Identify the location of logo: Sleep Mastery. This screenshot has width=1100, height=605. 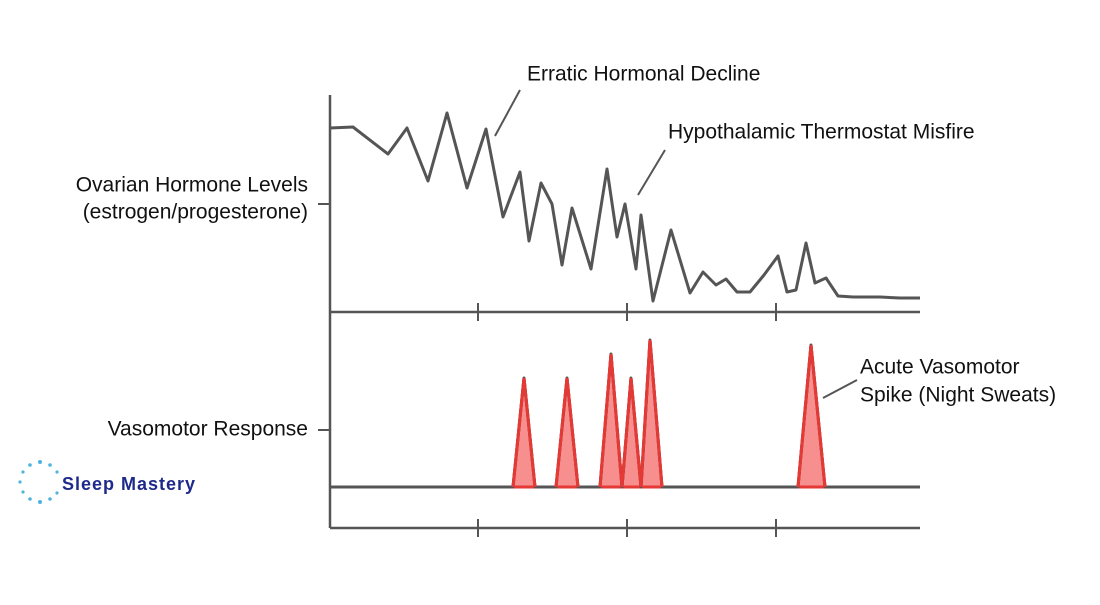
(107, 482).